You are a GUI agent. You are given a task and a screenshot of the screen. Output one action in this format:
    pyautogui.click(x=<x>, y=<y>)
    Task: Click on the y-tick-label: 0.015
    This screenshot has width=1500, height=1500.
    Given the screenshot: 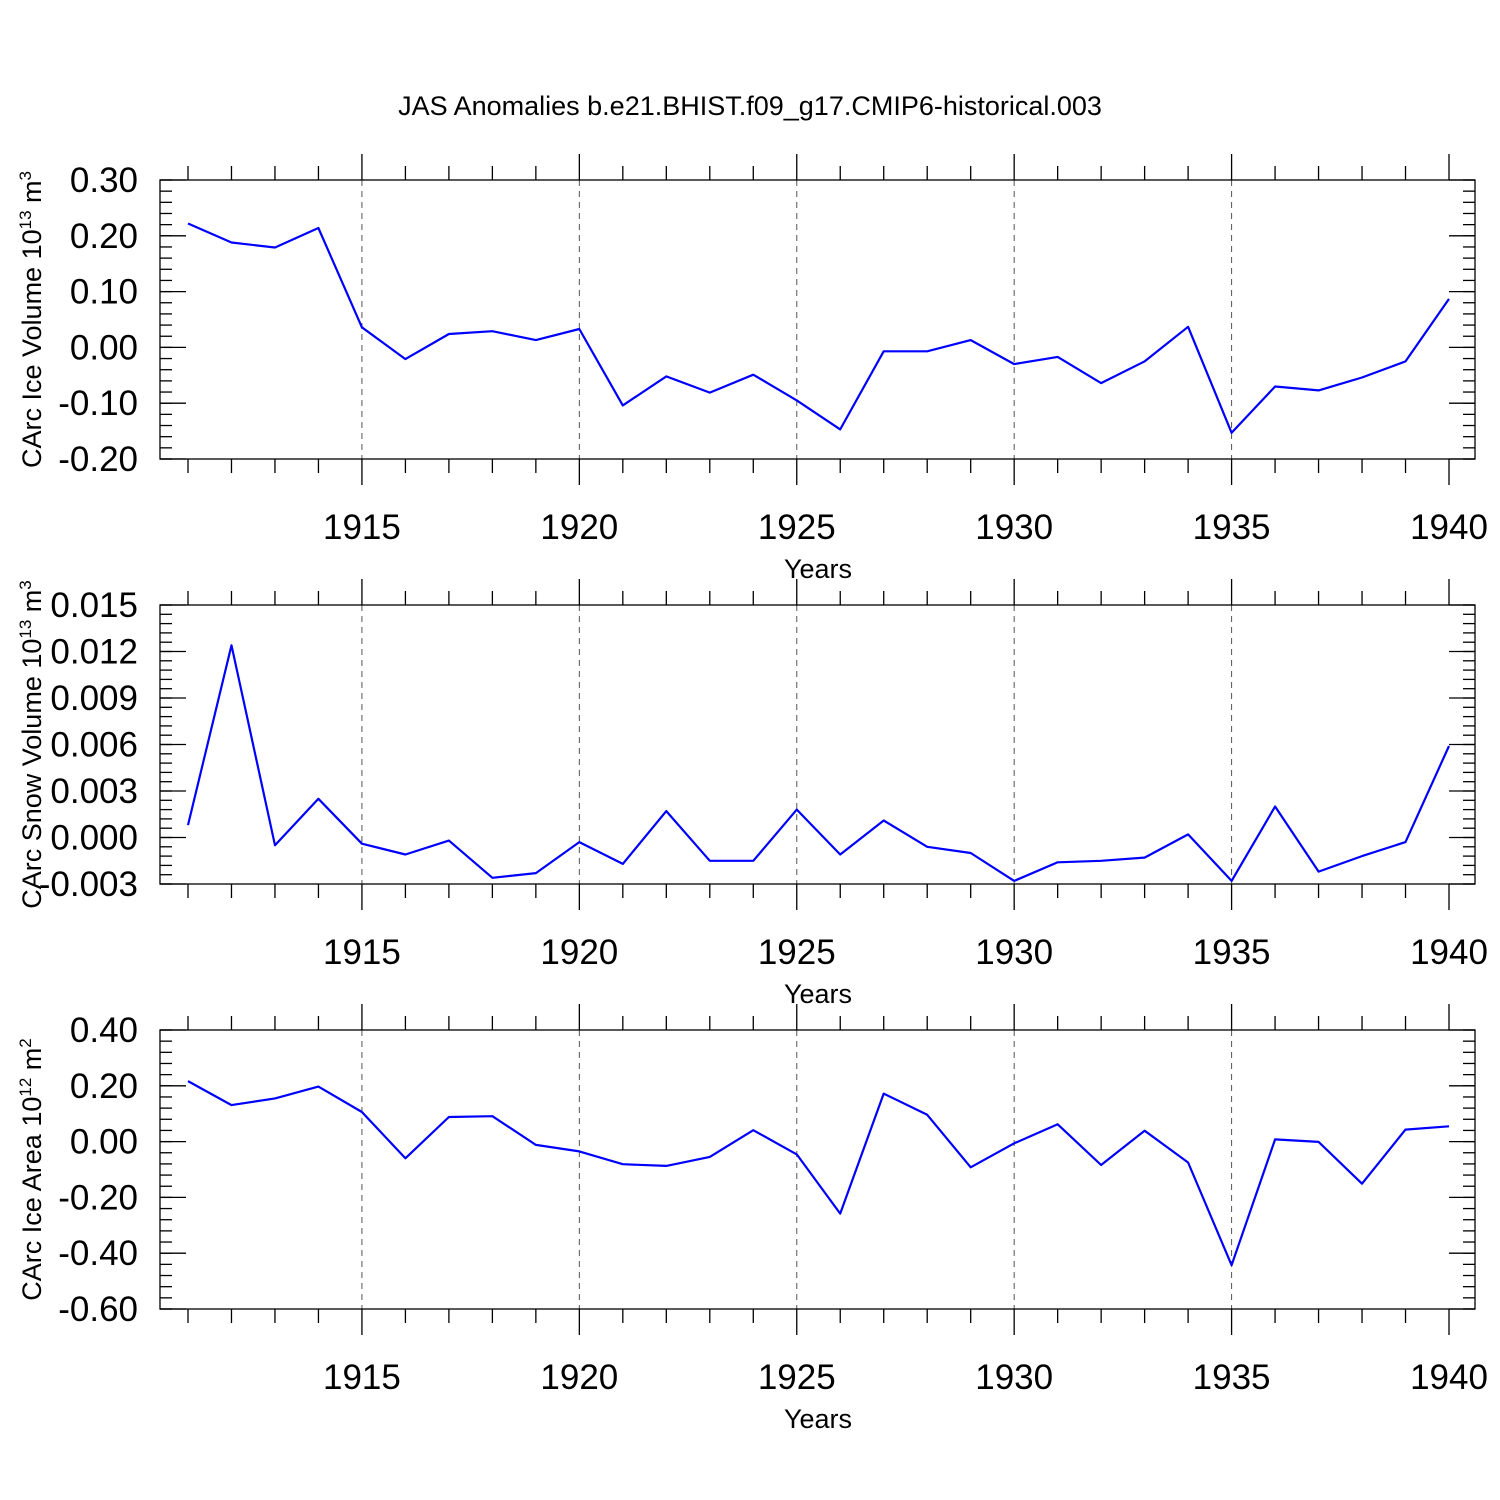 What is the action you would take?
    pyautogui.click(x=94, y=605)
    